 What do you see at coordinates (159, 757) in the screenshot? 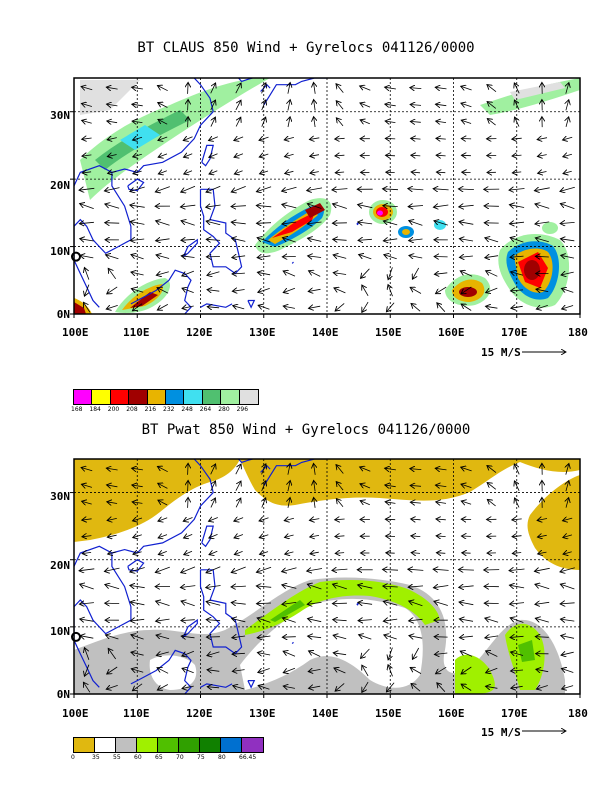
I see `colorbar-label: 65` at bounding box center [159, 757].